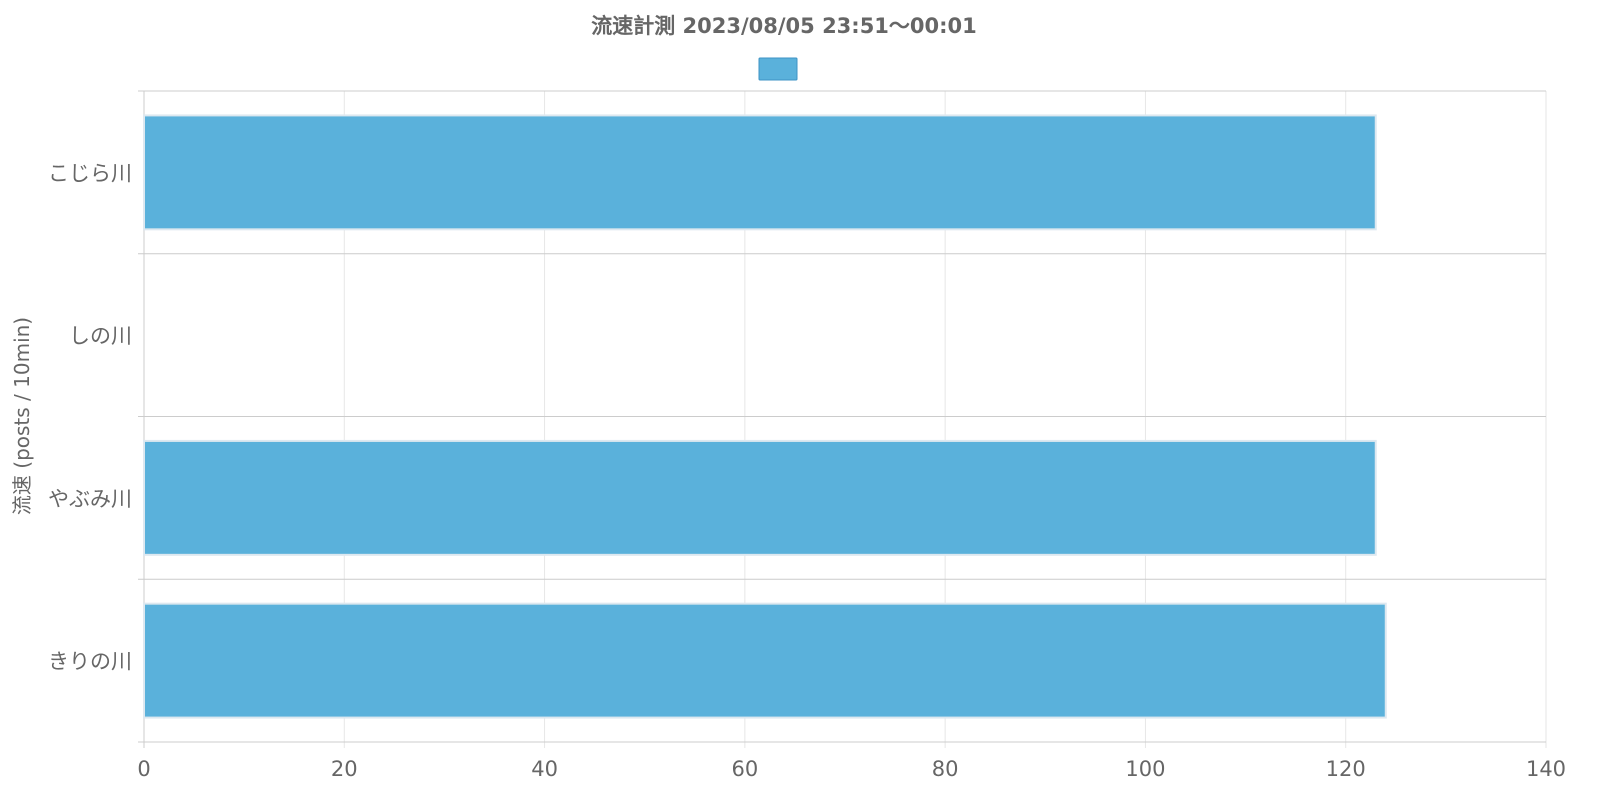 Image resolution: width=1600 pixels, height=800 pixels. I want to click on x-tick-label: 80, so click(945, 769).